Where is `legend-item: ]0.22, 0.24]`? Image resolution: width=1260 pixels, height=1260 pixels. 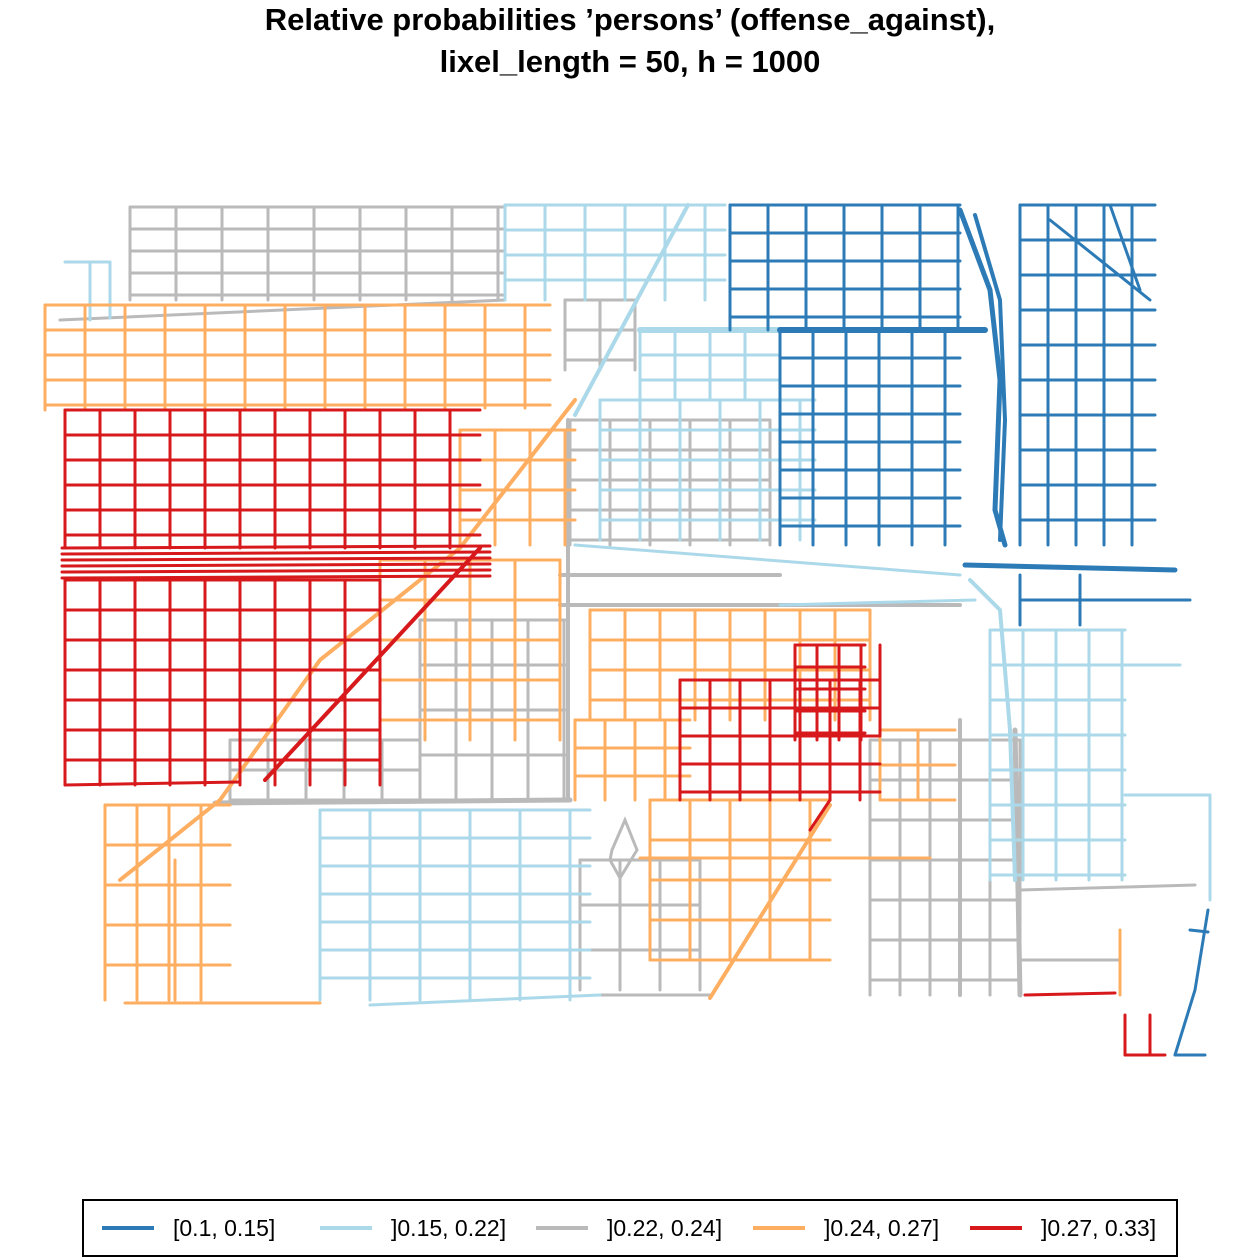 legend-item: ]0.22, 0.24] is located at coordinates (629, 1228).